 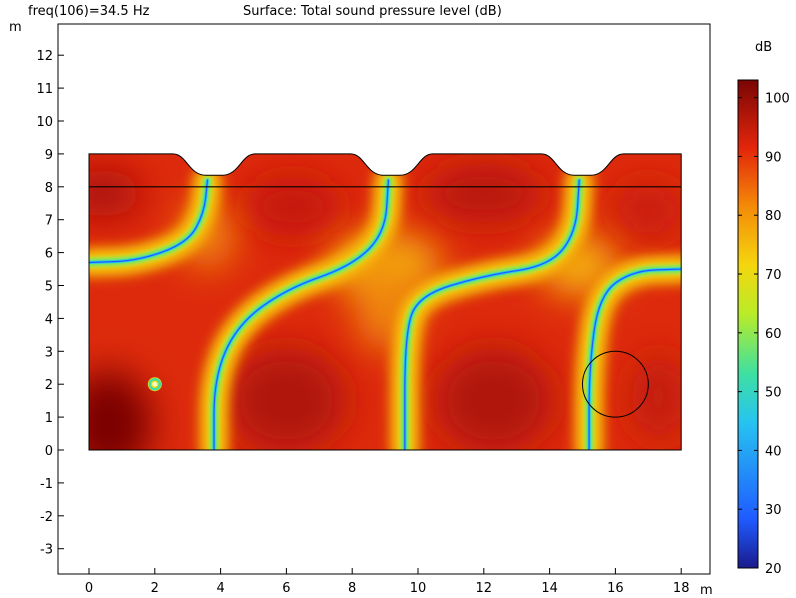 What do you see at coordinates (773, 451) in the screenshot?
I see `colorbar-tick-label: 40` at bounding box center [773, 451].